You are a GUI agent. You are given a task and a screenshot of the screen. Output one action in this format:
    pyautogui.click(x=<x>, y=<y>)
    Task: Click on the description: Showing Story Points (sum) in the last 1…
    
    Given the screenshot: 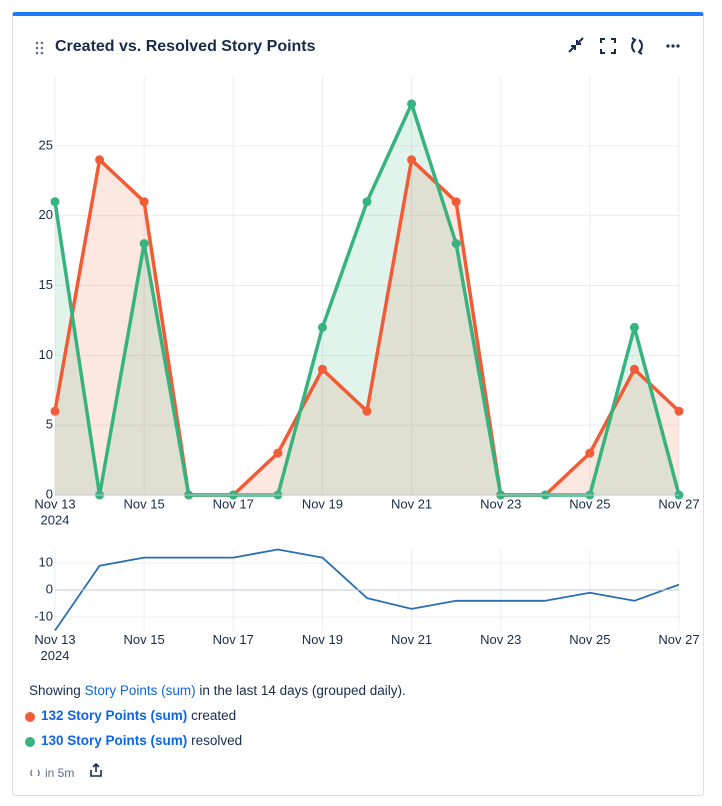 What is the action you would take?
    pyautogui.click(x=217, y=690)
    